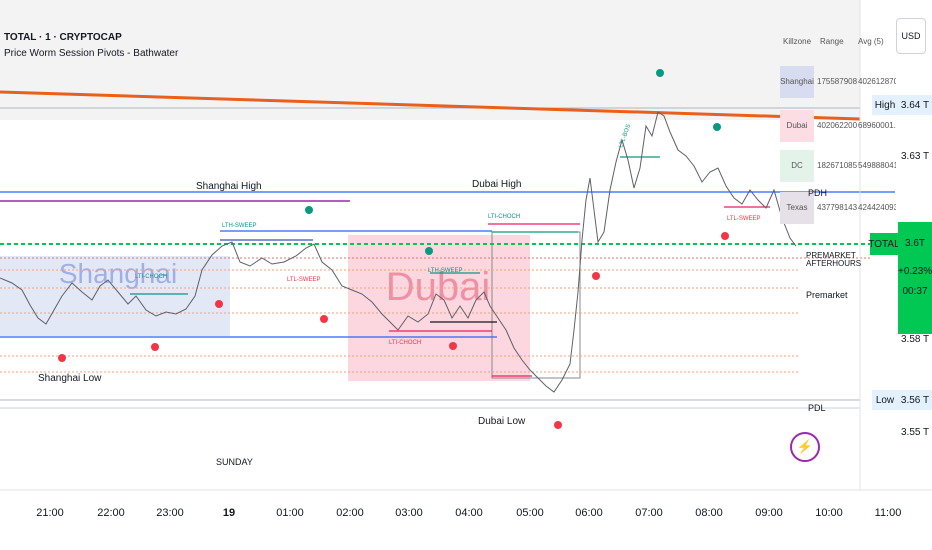 This screenshot has width=932, height=550. Describe the element at coordinates (589, 513) in the screenshot. I see `time-tick: 06:00` at that location.